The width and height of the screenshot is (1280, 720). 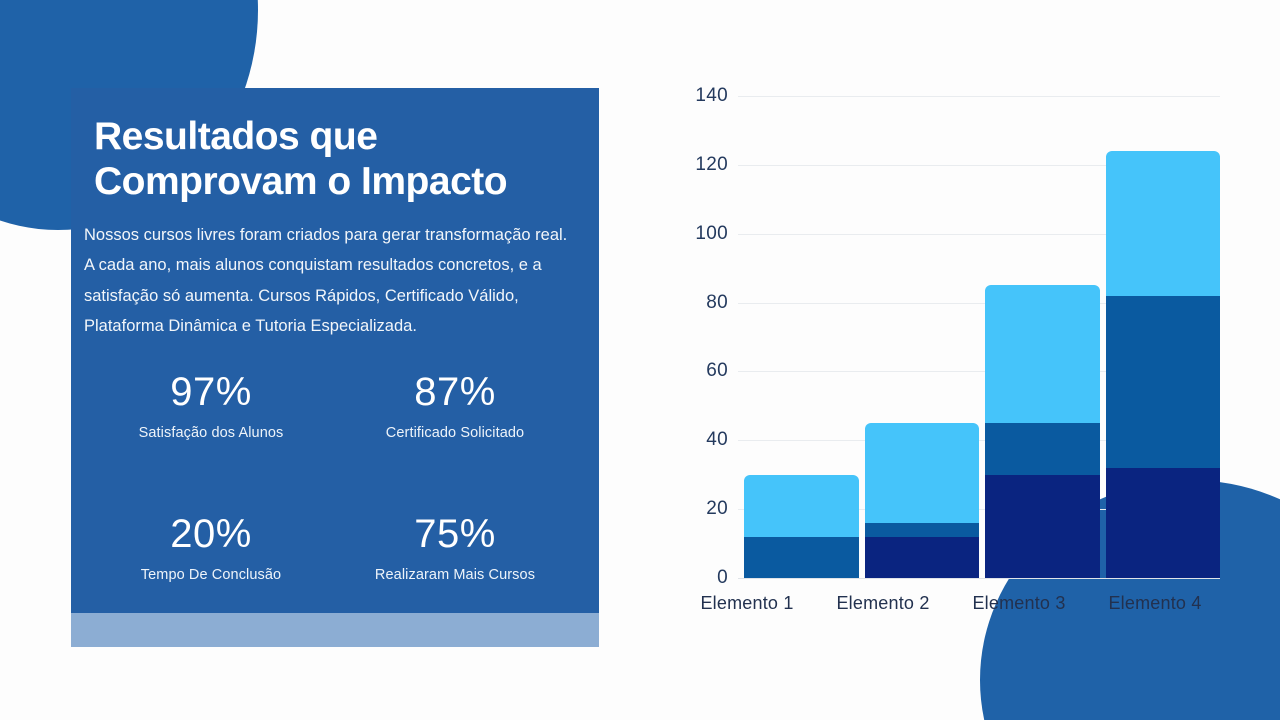 What do you see at coordinates (455, 420) in the screenshot?
I see `stat-item-certificado: 87% Certificado Solicitado` at bounding box center [455, 420].